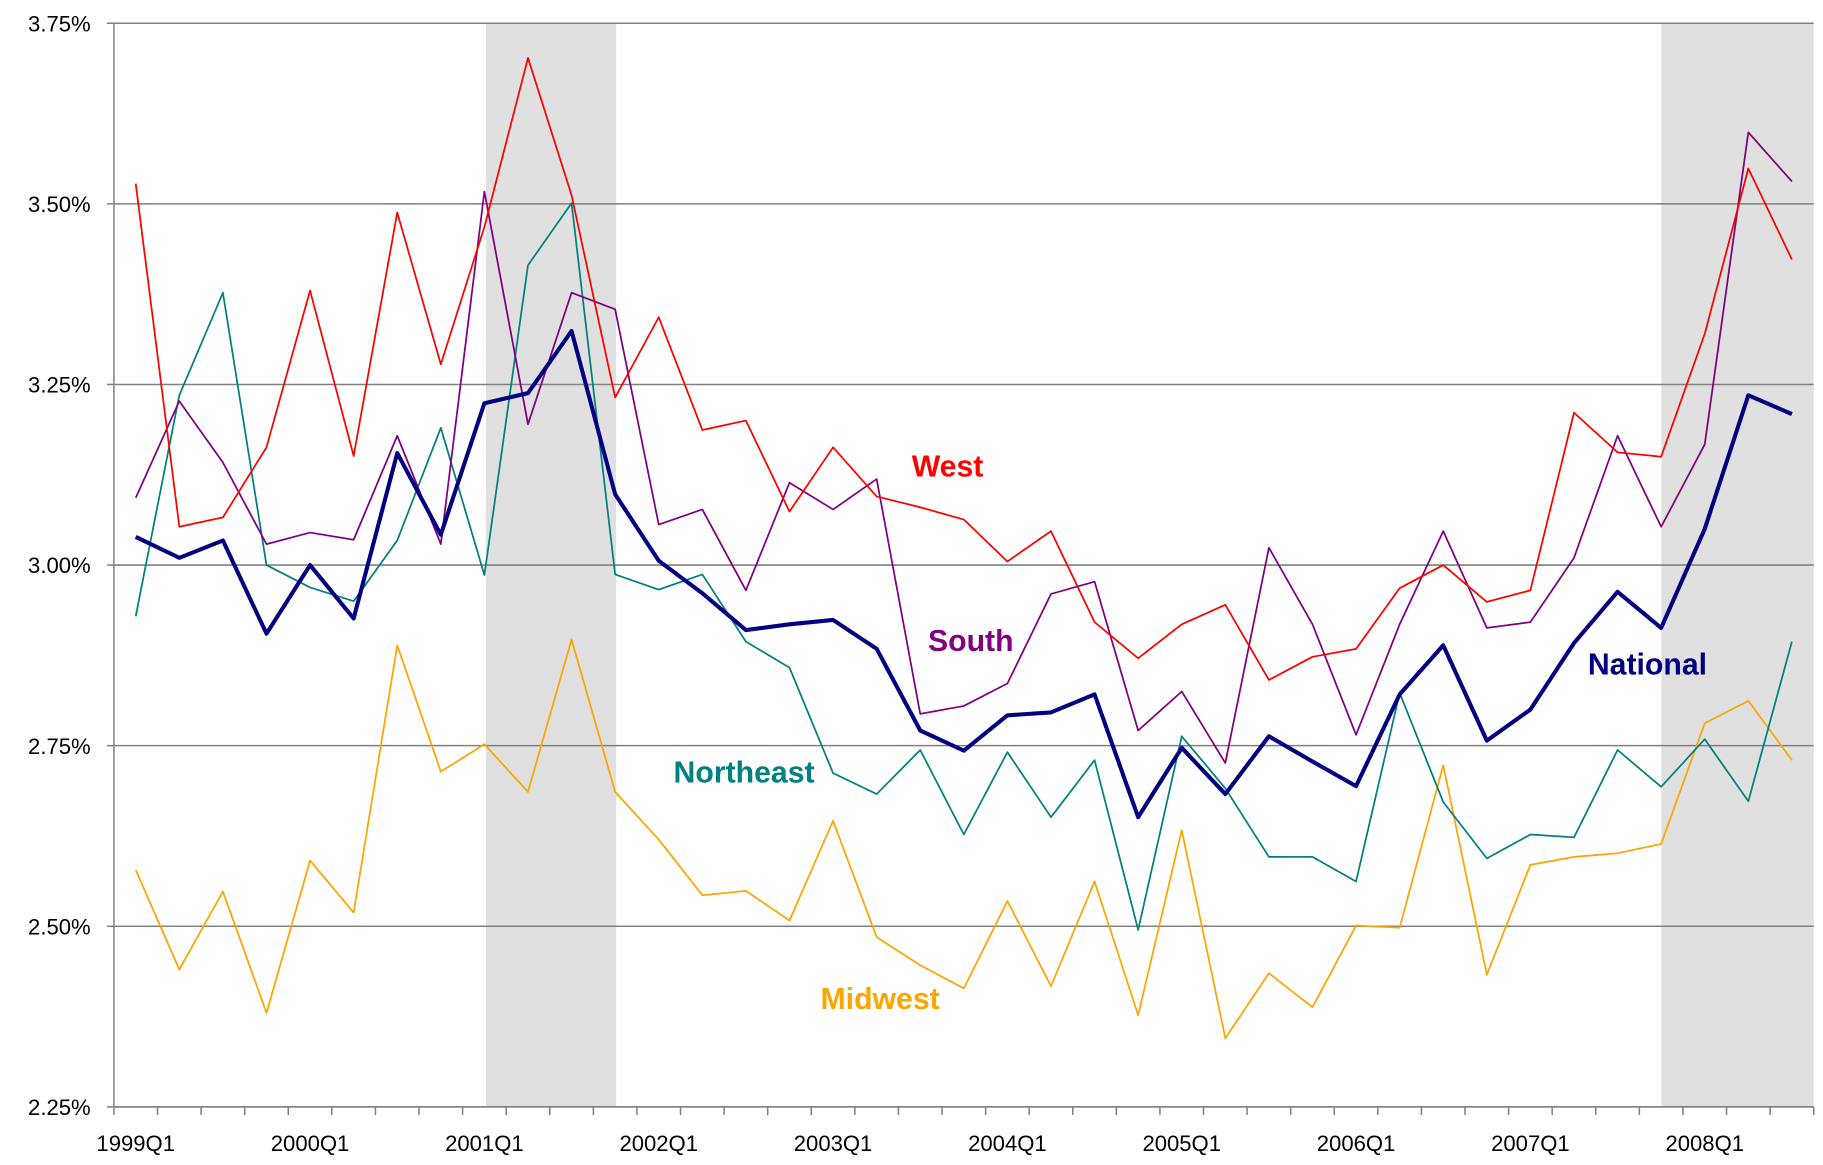  What do you see at coordinates (59, 1107) in the screenshot?
I see `y-tick-label: 2.25%` at bounding box center [59, 1107].